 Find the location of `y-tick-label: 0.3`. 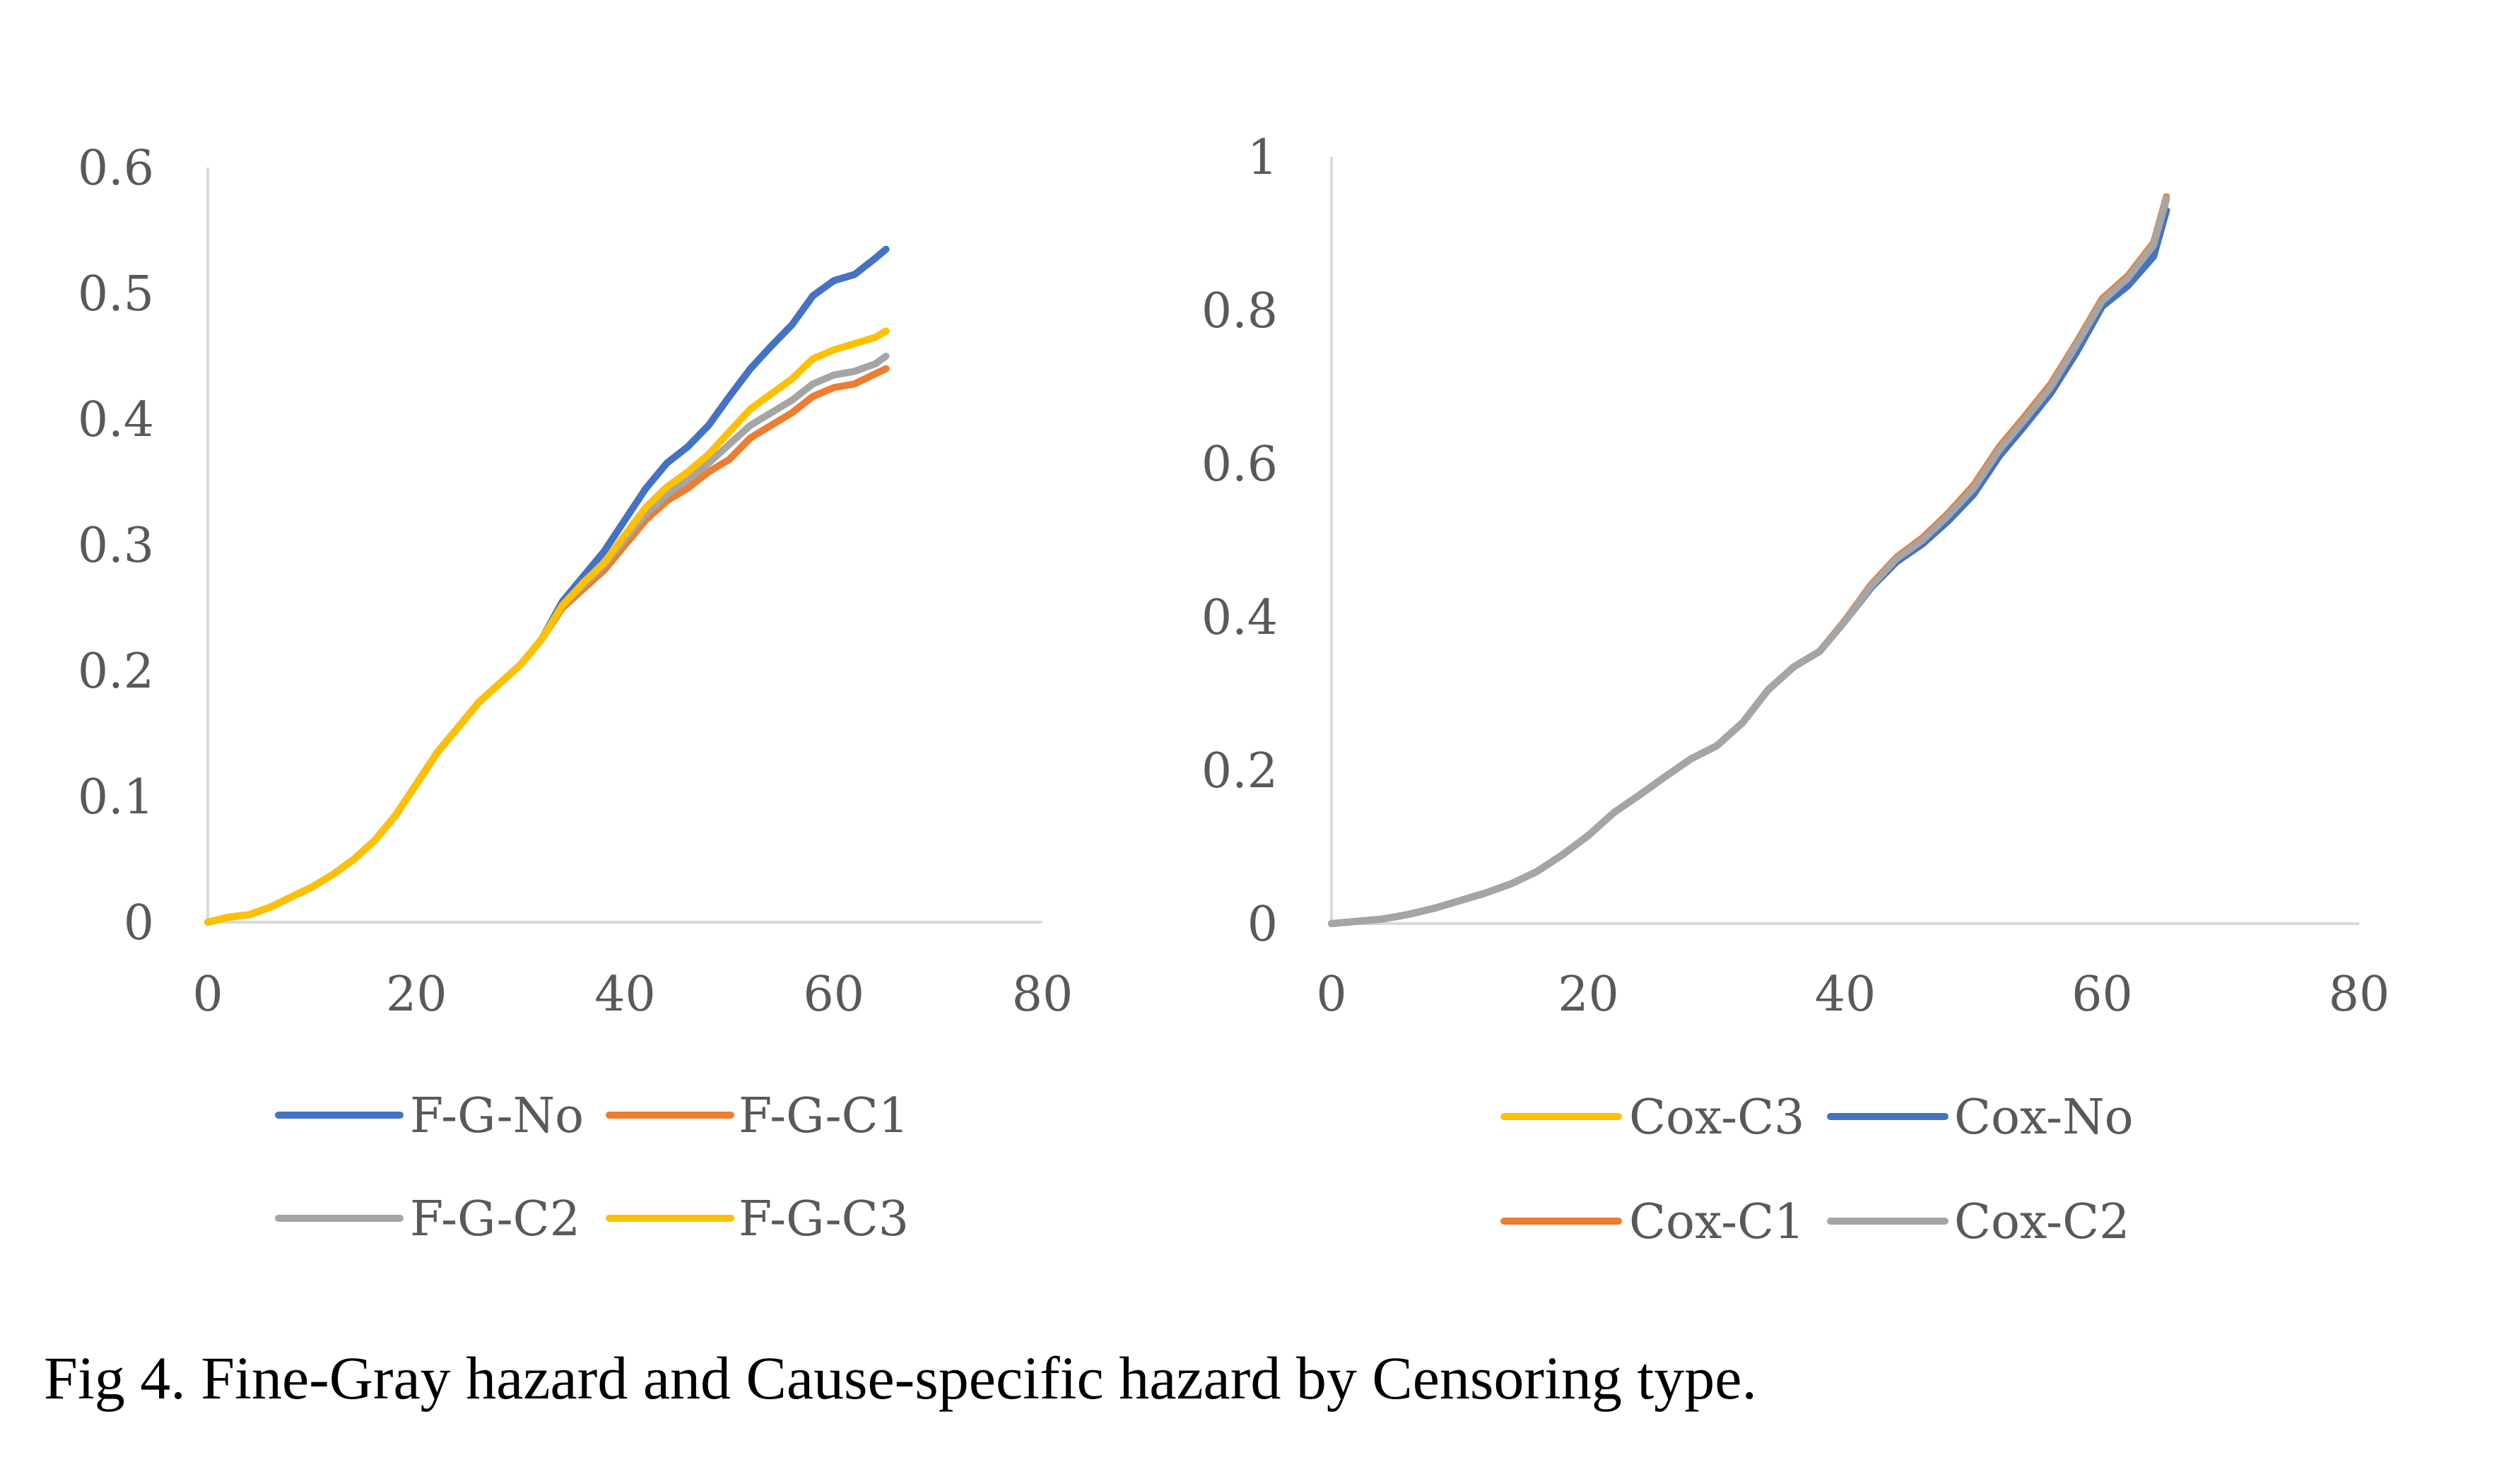

y-tick-label: 0.3 is located at coordinates (116, 546).